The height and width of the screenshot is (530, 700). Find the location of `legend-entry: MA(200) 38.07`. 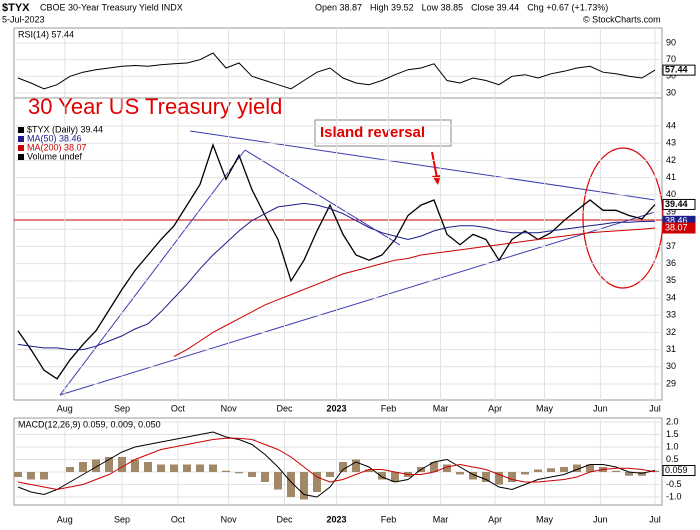

legend-entry: MA(200) 38.07 is located at coordinates (57, 147).